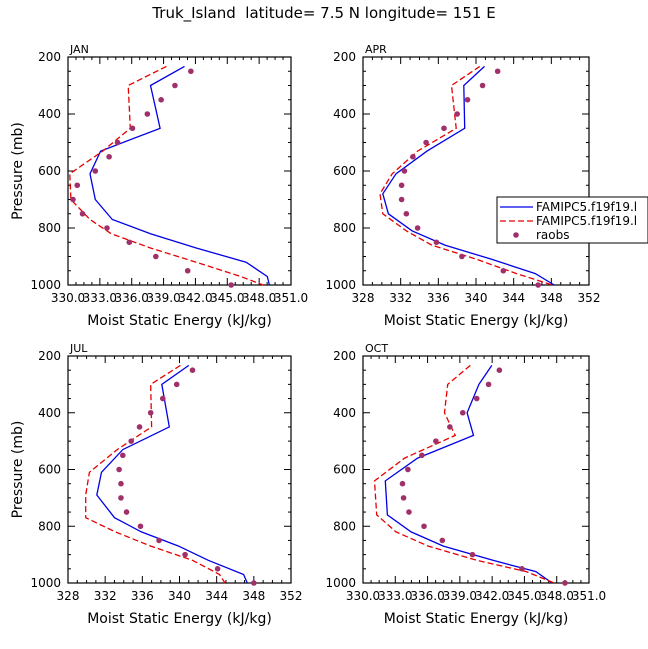  What do you see at coordinates (516, 235) in the screenshot?
I see `legend-marker-raobs` at bounding box center [516, 235].